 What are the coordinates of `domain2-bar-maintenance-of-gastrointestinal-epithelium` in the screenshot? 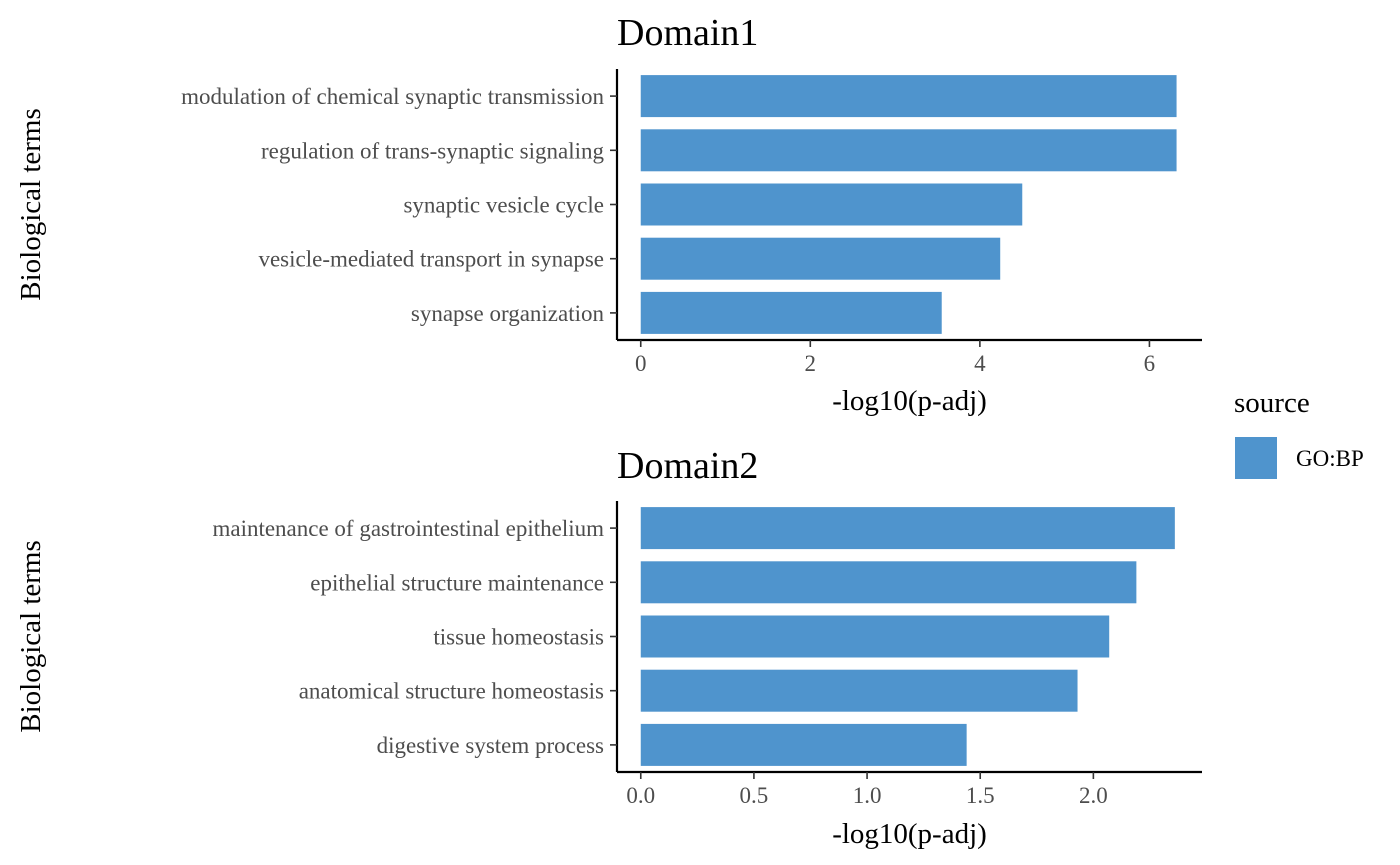 It's located at (907, 528).